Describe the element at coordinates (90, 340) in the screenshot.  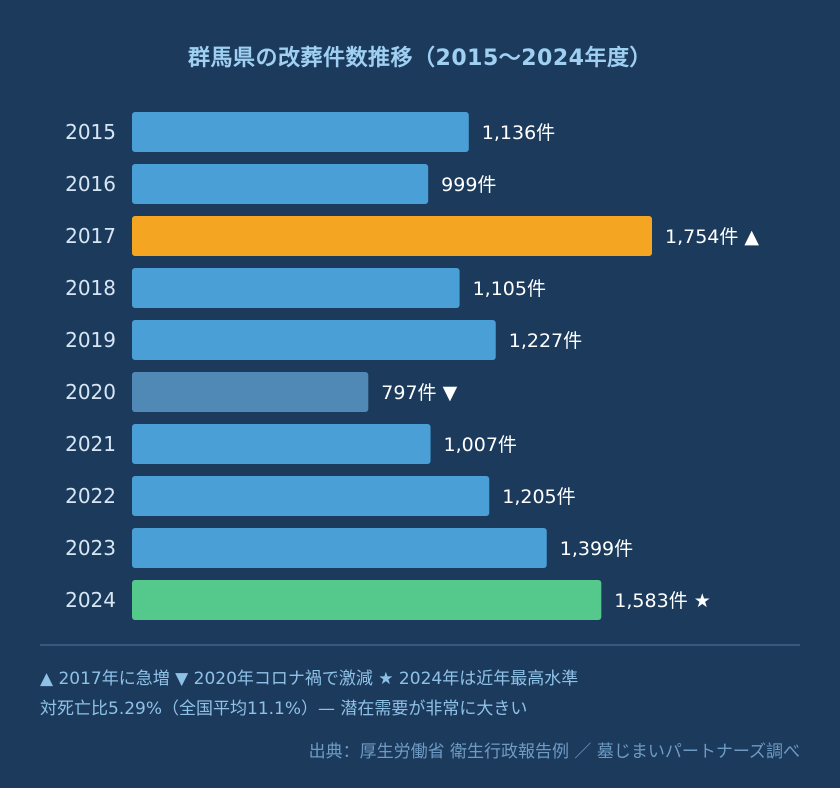
I see `category-label: 2019` at that location.